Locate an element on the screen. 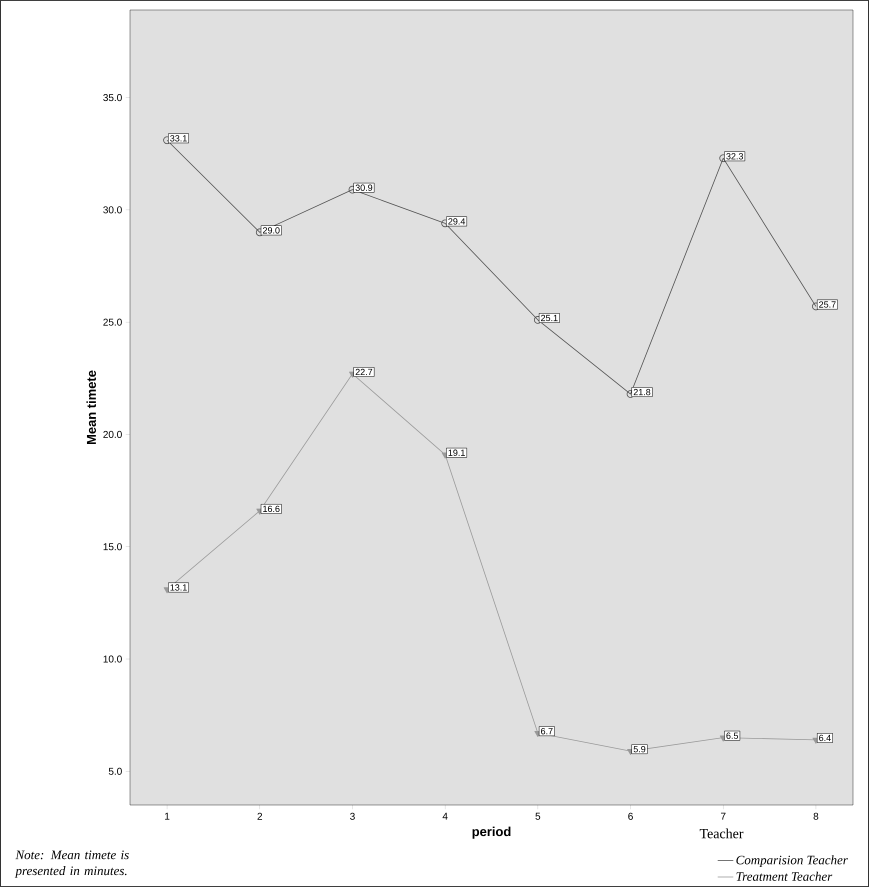 Image resolution: width=869 pixels, height=887 pixels. data-label: 29.4 is located at coordinates (457, 221).